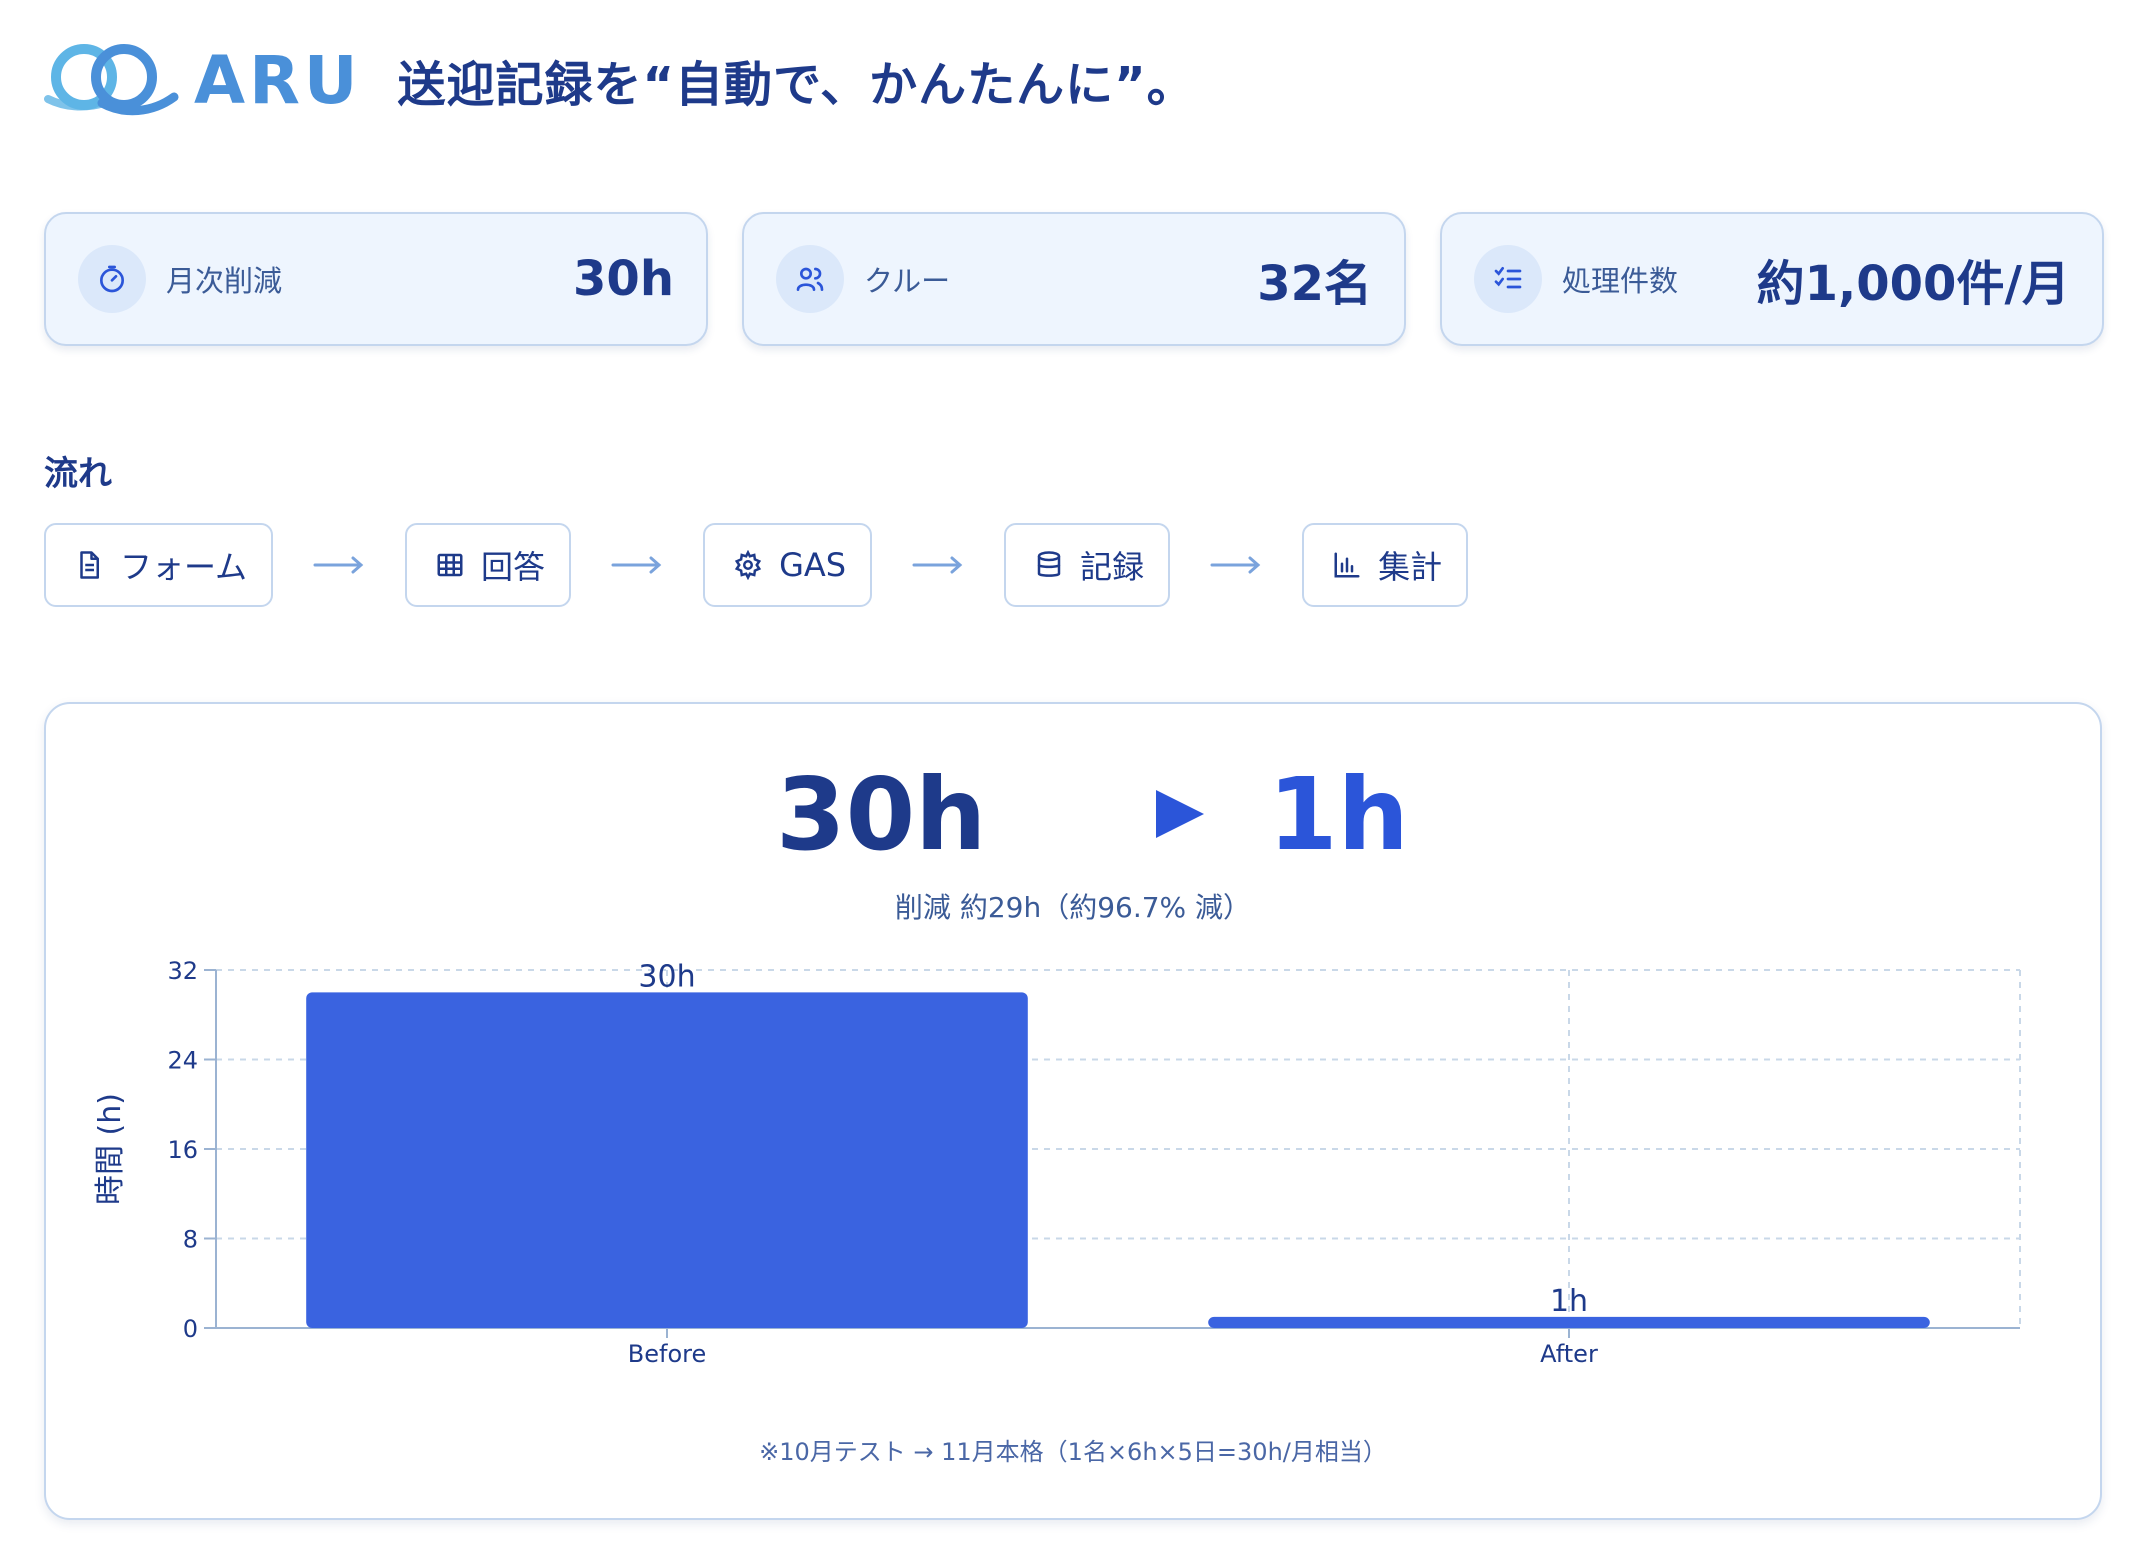  I want to click on bar-after, so click(1569, 1322).